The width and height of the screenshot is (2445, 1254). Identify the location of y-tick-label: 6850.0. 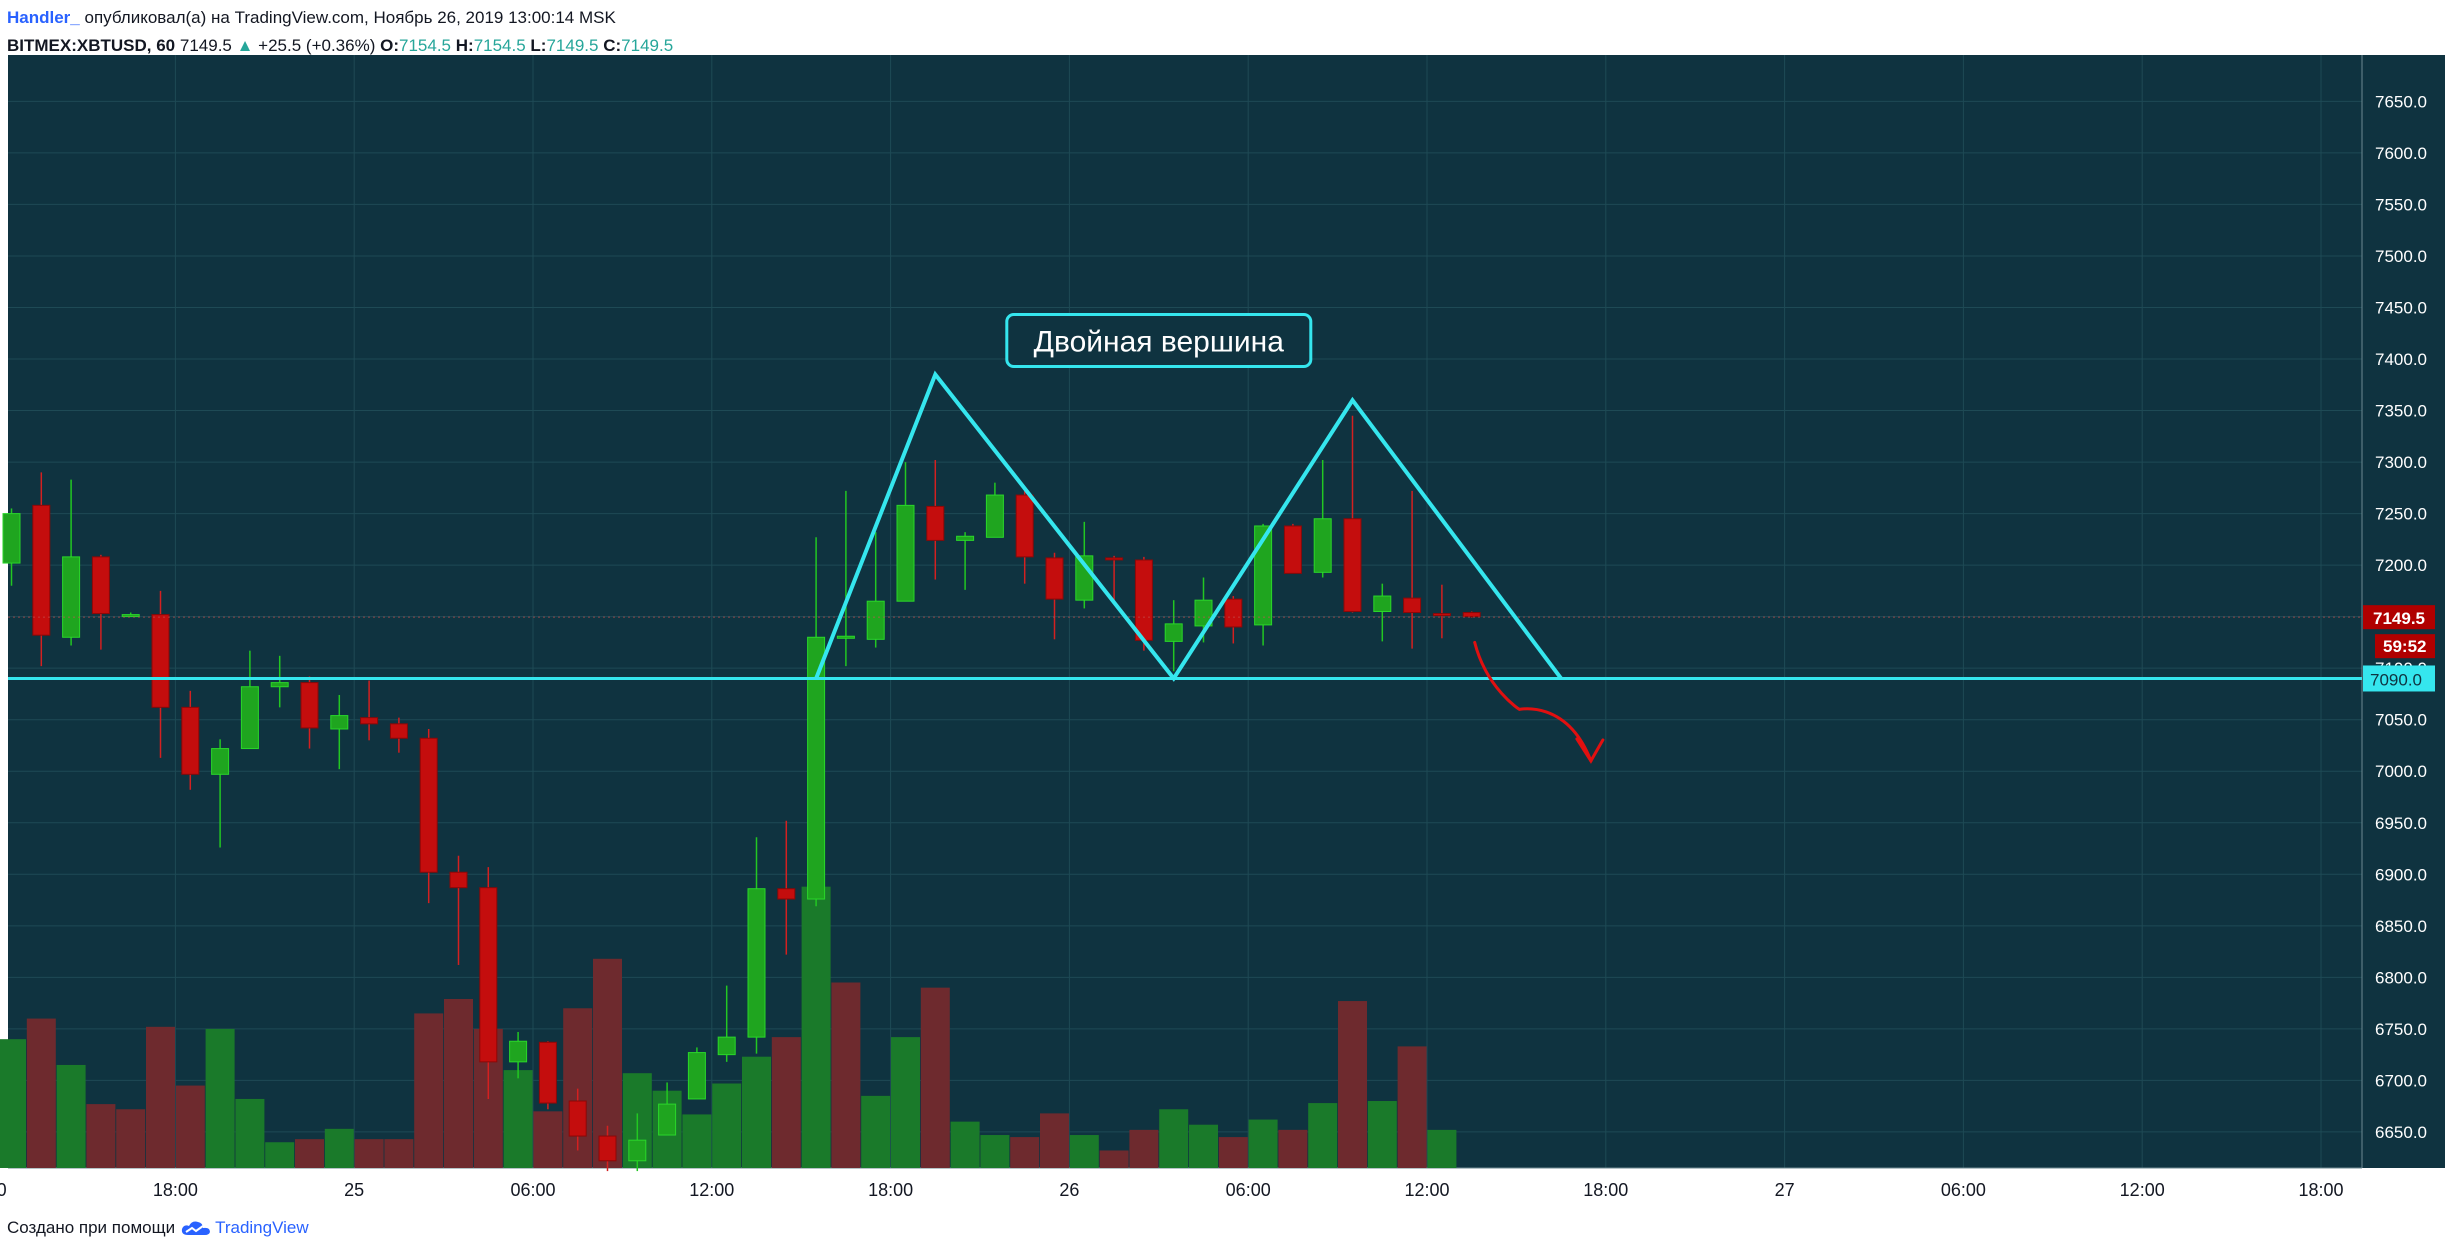
(2401, 926).